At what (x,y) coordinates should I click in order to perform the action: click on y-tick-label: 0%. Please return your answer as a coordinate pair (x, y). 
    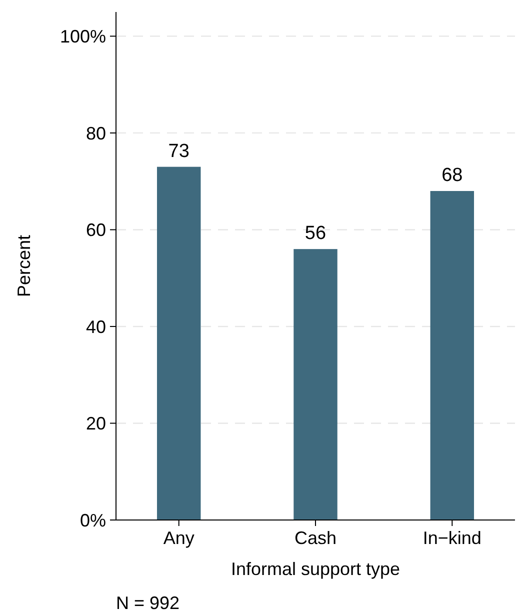
    Looking at the image, I should click on (93, 520).